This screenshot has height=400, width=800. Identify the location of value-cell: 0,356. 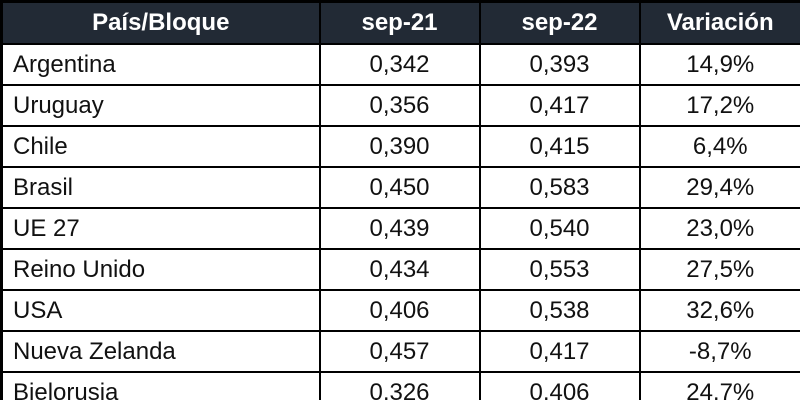
(399, 105).